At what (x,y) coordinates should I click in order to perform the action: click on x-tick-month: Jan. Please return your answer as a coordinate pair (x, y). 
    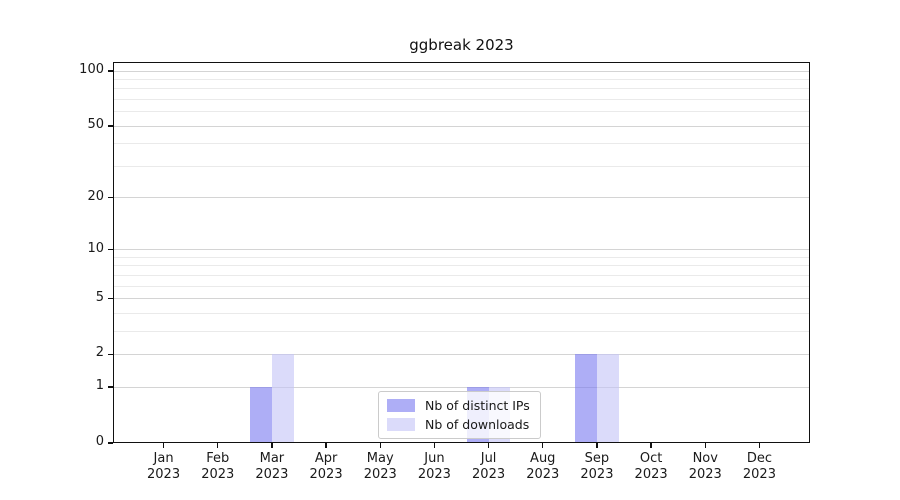
    Looking at the image, I should click on (163, 458).